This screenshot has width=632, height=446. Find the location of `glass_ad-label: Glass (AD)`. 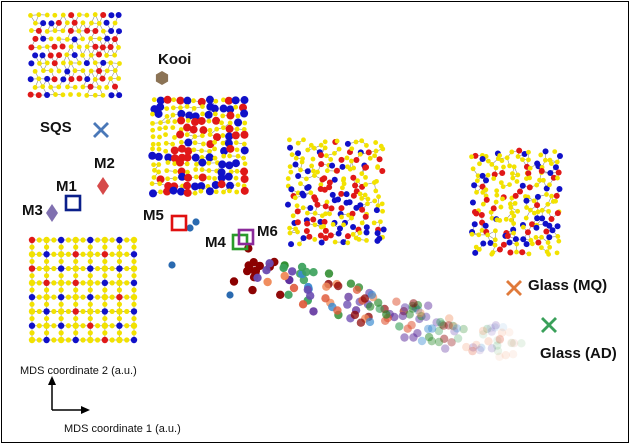

glass_ad-label: Glass (AD) is located at coordinates (578, 353).